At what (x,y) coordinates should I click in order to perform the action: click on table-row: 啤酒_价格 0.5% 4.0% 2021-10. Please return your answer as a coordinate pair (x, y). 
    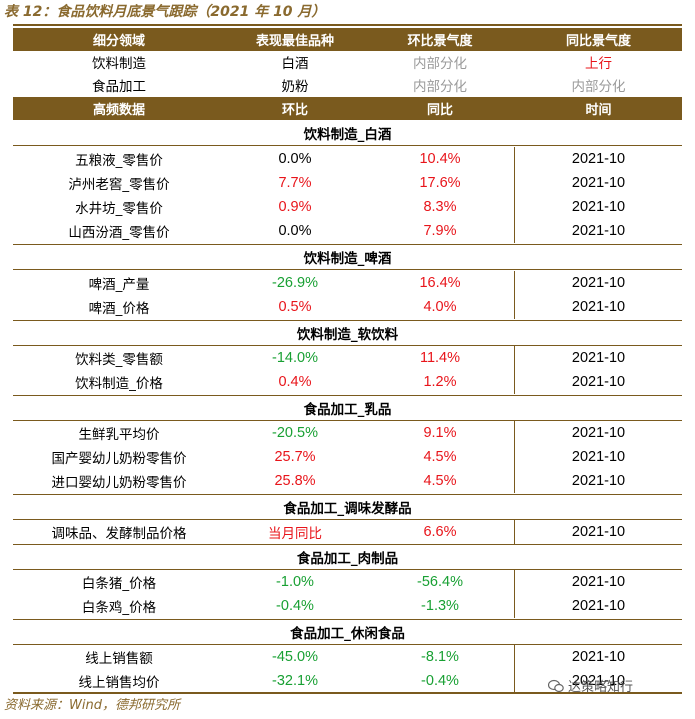
    Looking at the image, I should click on (347, 307).